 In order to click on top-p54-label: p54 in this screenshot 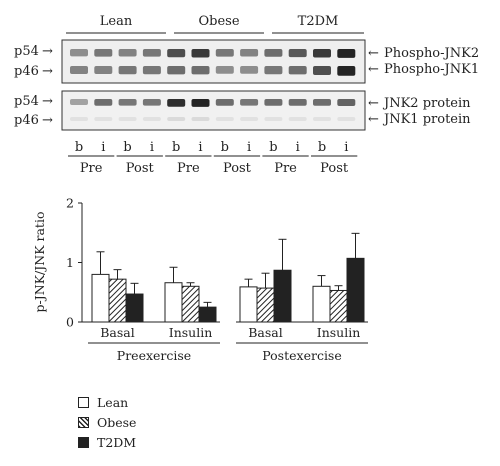, I will do `click(26, 51)`.